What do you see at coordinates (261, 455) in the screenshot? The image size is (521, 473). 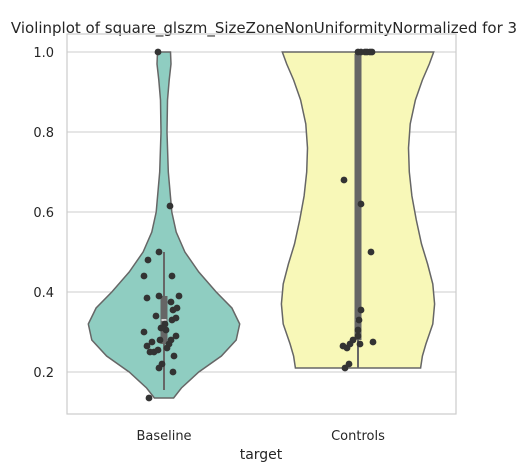 I see `x-axis-label: target` at bounding box center [261, 455].